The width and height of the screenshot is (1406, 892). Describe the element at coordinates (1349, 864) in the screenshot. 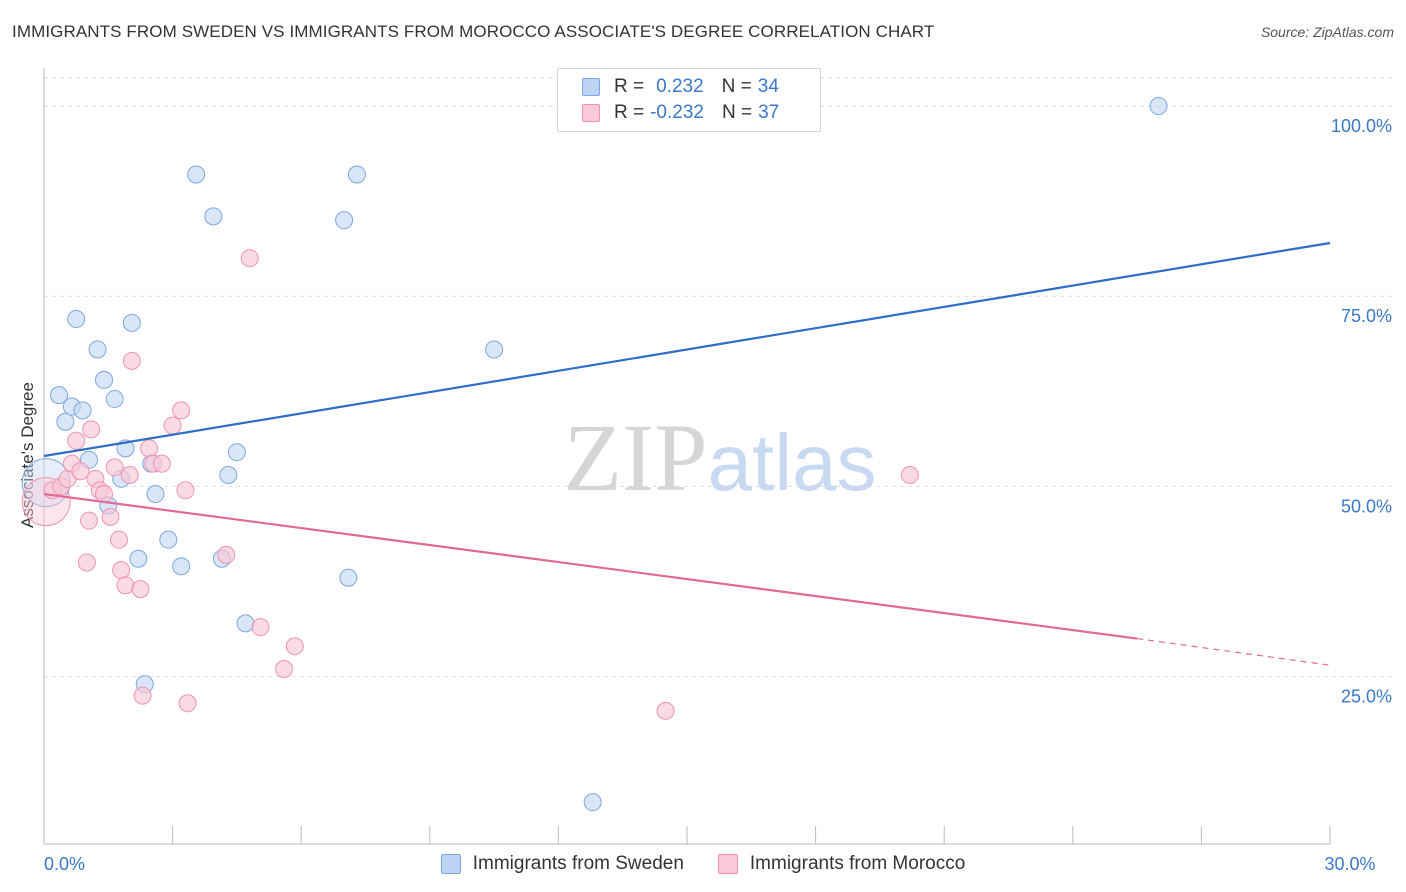

I see `x-tick-label: 30.0%` at that location.